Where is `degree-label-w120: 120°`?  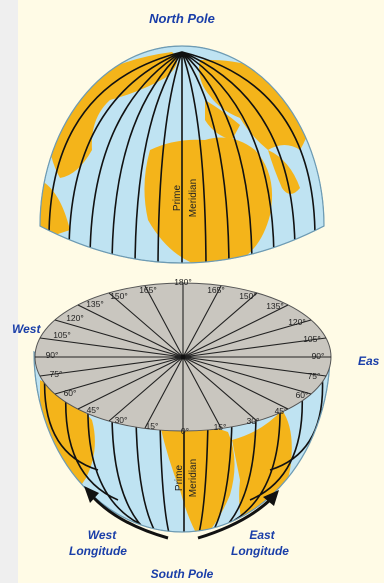
degree-label-w120: 120° is located at coordinates (75, 318).